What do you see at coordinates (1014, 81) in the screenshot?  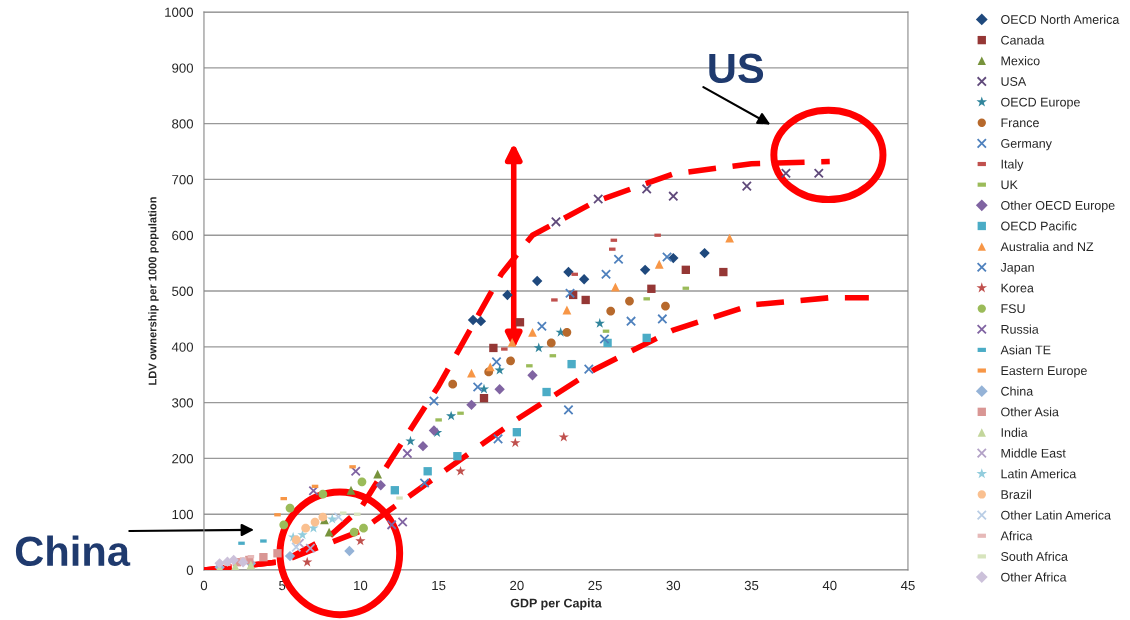 I see `legend-label: USA` at bounding box center [1014, 81].